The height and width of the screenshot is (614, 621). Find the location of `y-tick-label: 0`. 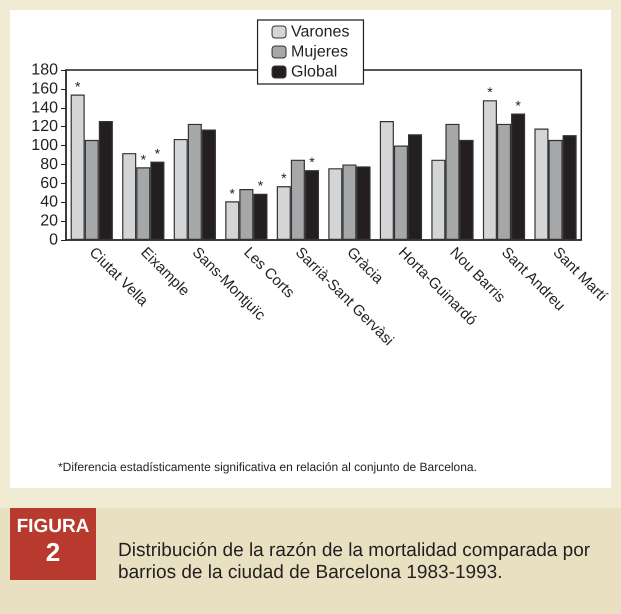

y-tick-label: 0 is located at coordinates (53, 240).